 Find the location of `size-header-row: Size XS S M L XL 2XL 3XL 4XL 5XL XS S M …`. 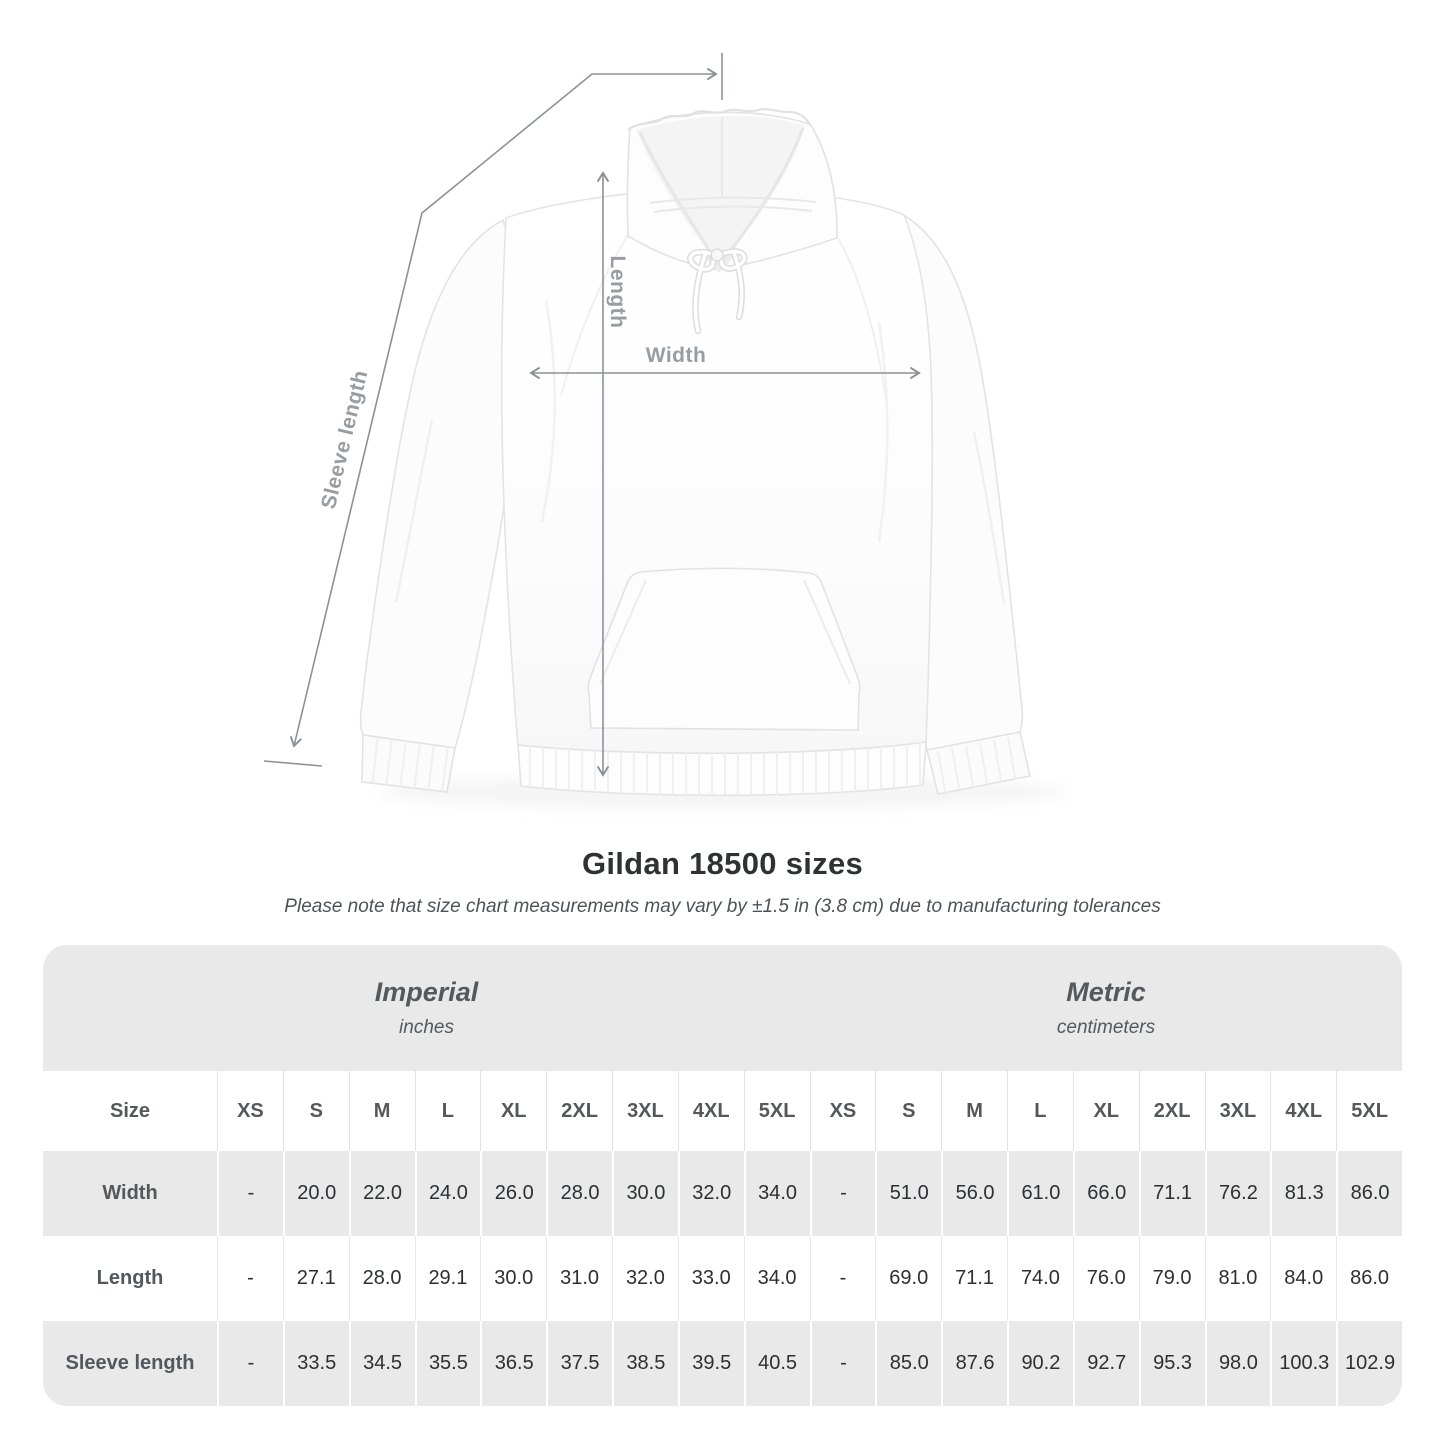

size-header-row: Size XS S M L XL 2XL 3XL 4XL 5XL XS S M … is located at coordinates (722, 1111).